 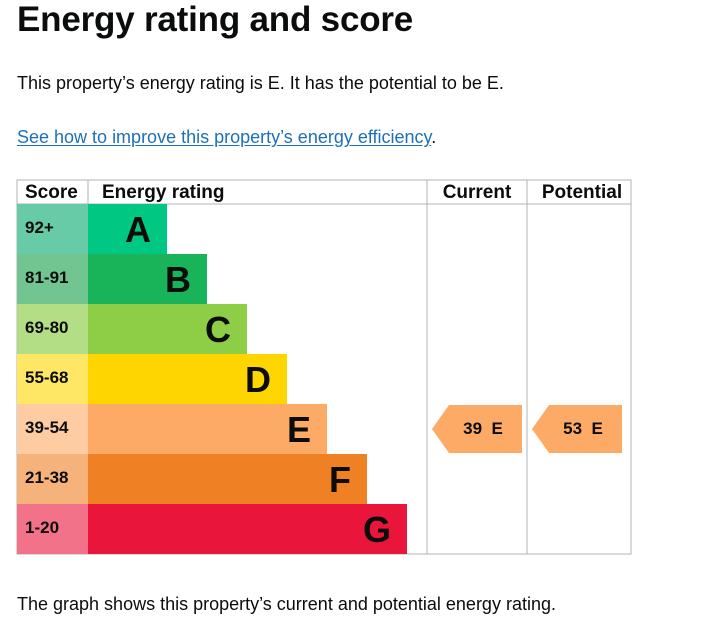 What do you see at coordinates (178, 279) in the screenshot?
I see `band-letter-b: B` at bounding box center [178, 279].